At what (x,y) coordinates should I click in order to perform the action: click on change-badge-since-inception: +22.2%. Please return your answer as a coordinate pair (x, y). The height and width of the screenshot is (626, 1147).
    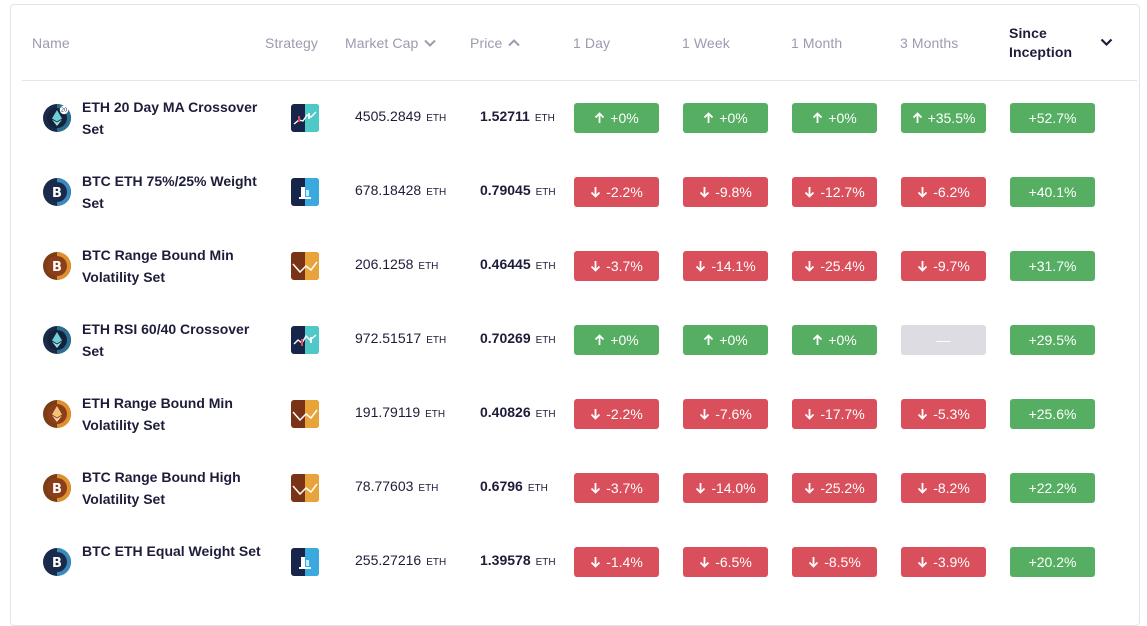
    Looking at the image, I should click on (1052, 488).